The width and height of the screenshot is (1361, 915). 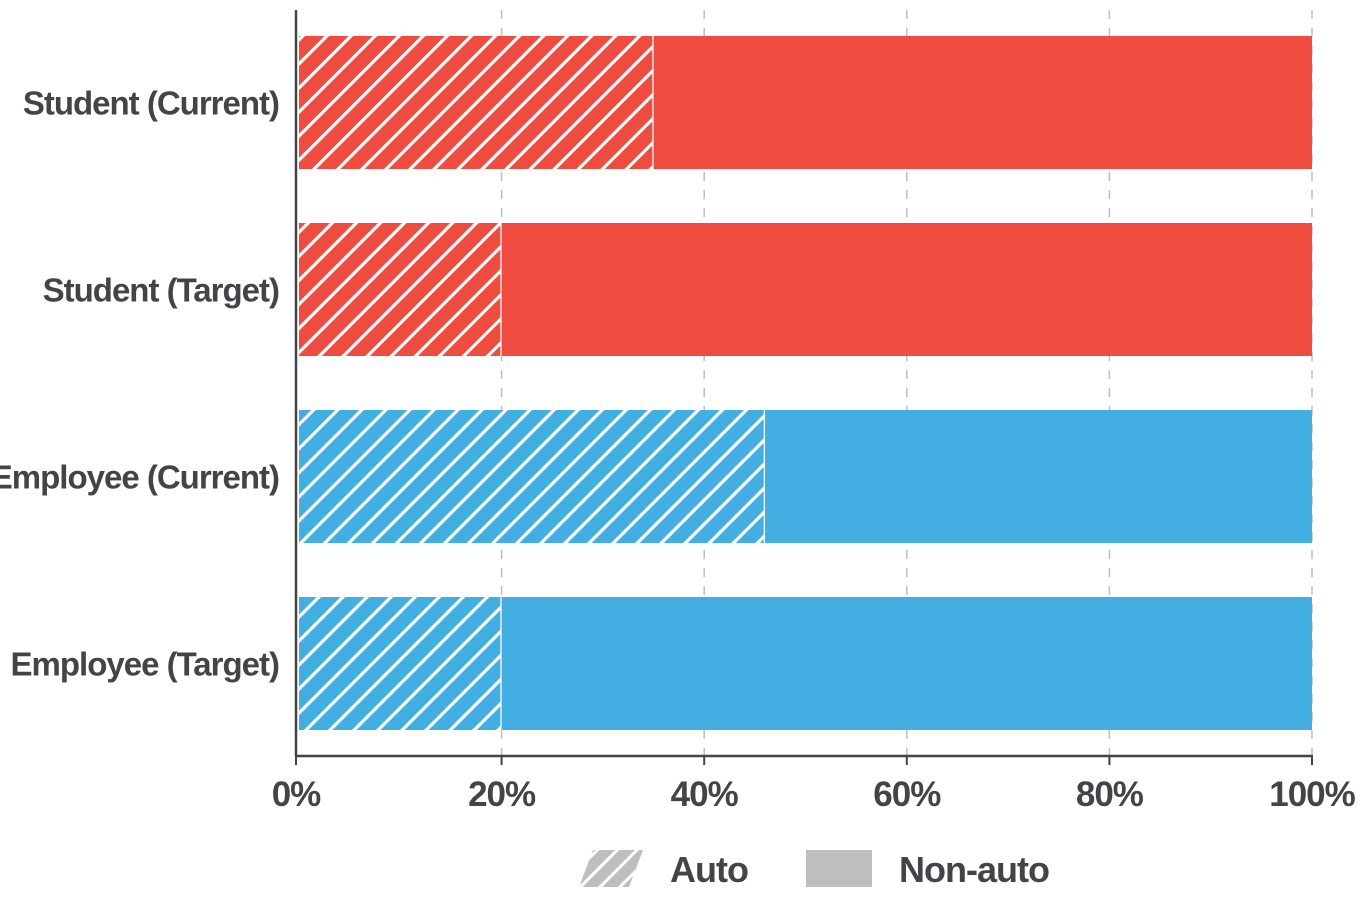 I want to click on category-label: Student (Current), so click(x=151, y=103).